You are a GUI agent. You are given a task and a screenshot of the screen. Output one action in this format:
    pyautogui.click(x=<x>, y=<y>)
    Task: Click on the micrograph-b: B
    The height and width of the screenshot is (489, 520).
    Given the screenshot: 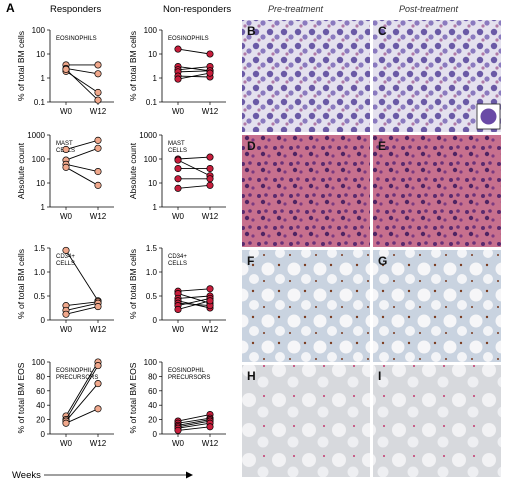 What is the action you would take?
    pyautogui.click(x=306, y=76)
    